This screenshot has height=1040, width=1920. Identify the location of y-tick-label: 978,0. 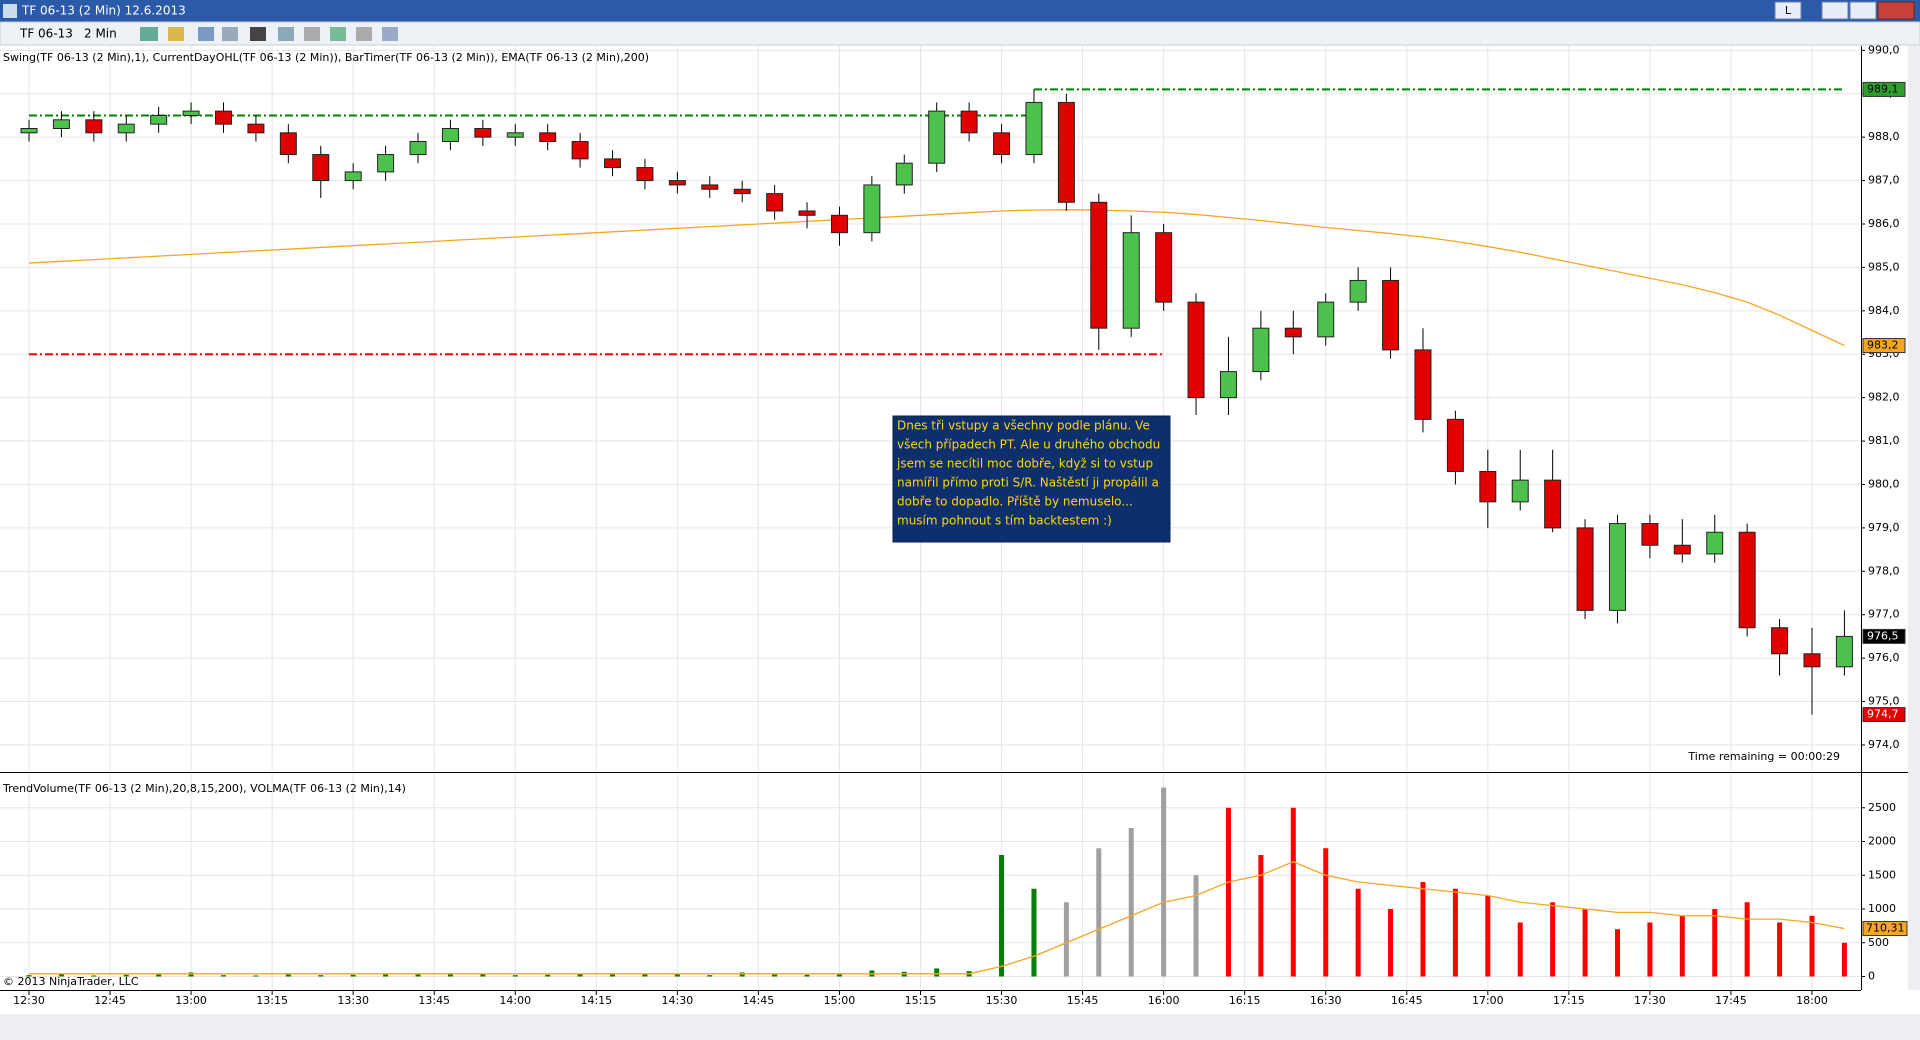
(1884, 570).